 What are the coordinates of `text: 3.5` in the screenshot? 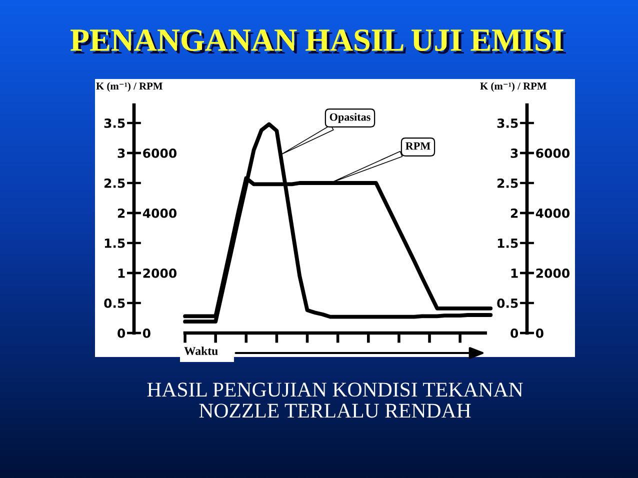 It's located at (507, 123).